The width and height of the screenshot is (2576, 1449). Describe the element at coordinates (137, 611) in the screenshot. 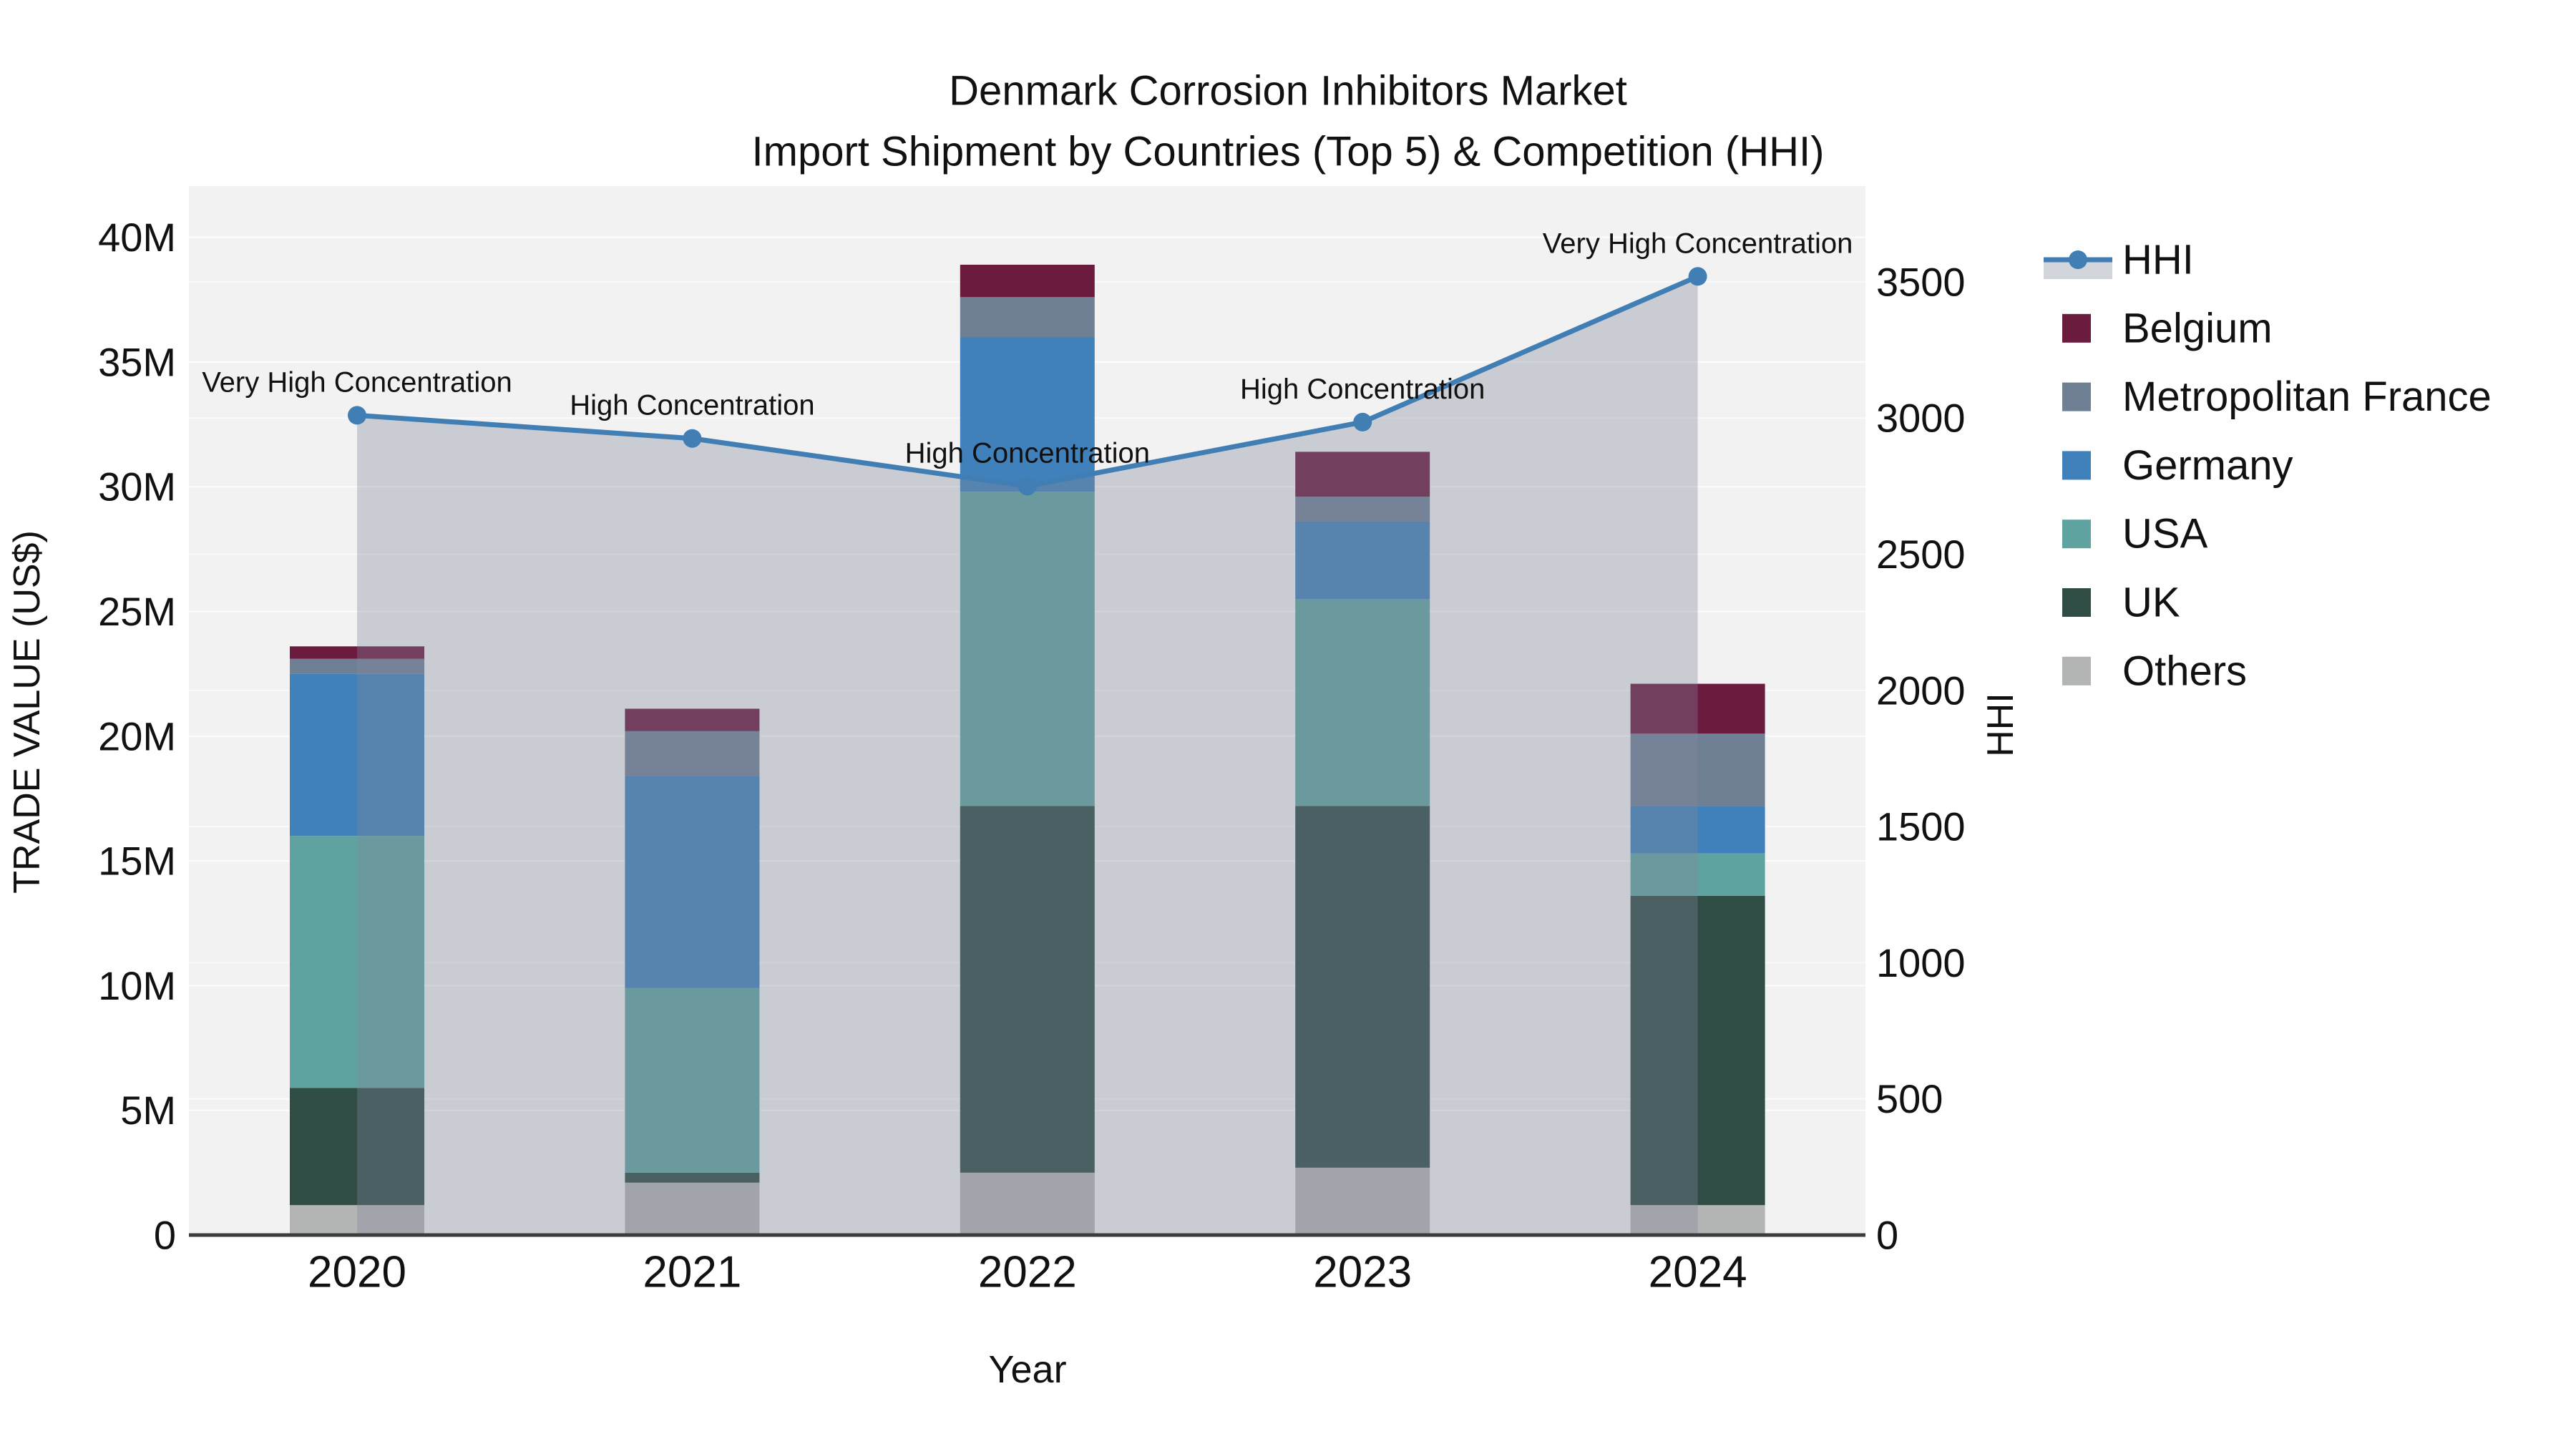

I see `y-left-tick-label: 25M` at that location.